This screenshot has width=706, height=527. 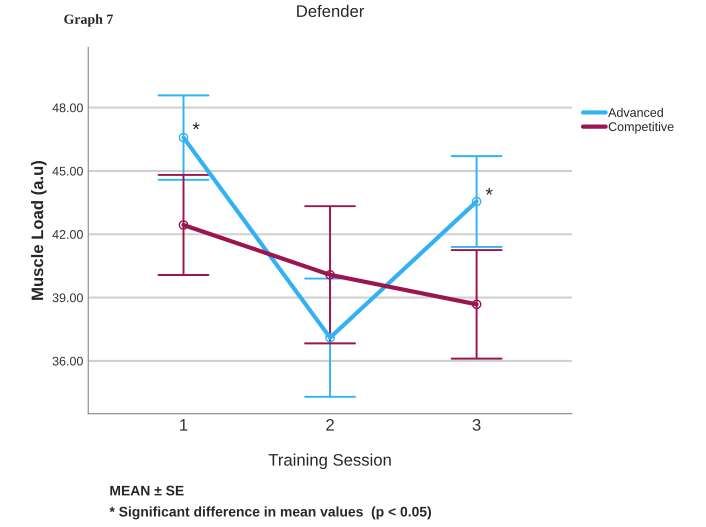 What do you see at coordinates (476, 424) in the screenshot?
I see `x-tick-label: 3` at bounding box center [476, 424].